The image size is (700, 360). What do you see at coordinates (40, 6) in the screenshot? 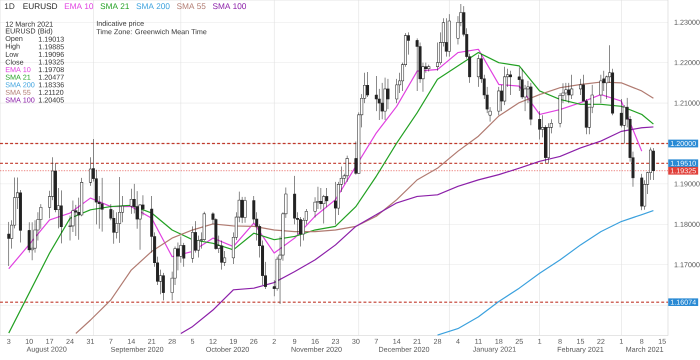
I see `text: EURUSD` at bounding box center [40, 6].